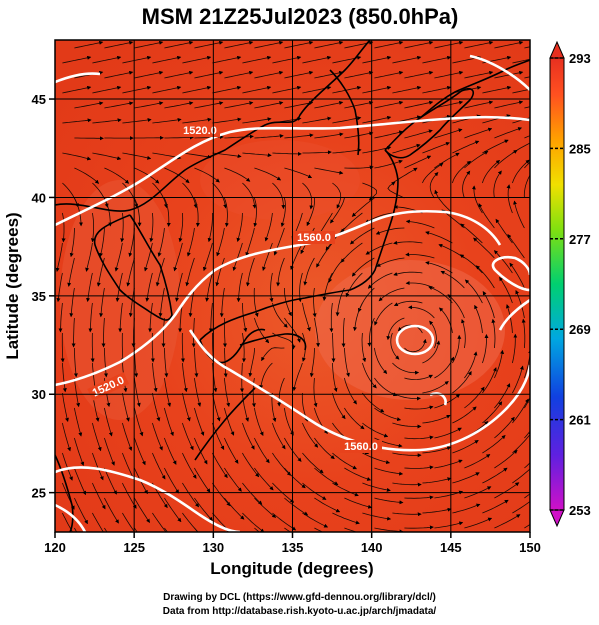 The width and height of the screenshot is (599, 625). What do you see at coordinates (580, 148) in the screenshot?
I see `colorbar-tick-label: 285` at bounding box center [580, 148].